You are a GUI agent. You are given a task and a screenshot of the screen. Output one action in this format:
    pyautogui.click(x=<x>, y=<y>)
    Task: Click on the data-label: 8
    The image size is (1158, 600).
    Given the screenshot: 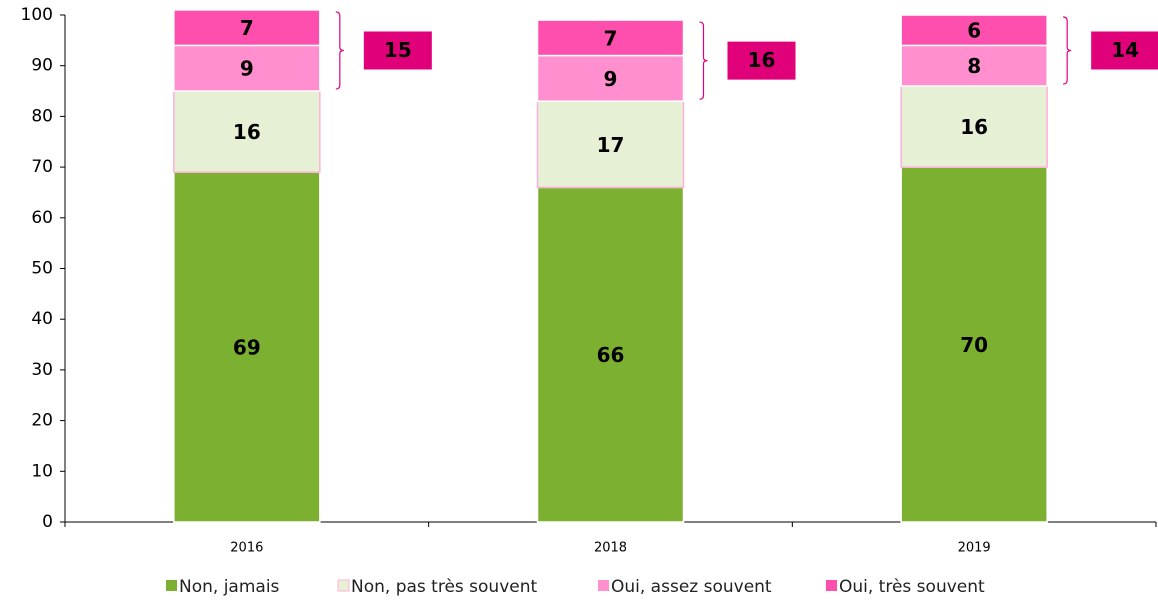 What is the action you would take?
    pyautogui.click(x=974, y=66)
    